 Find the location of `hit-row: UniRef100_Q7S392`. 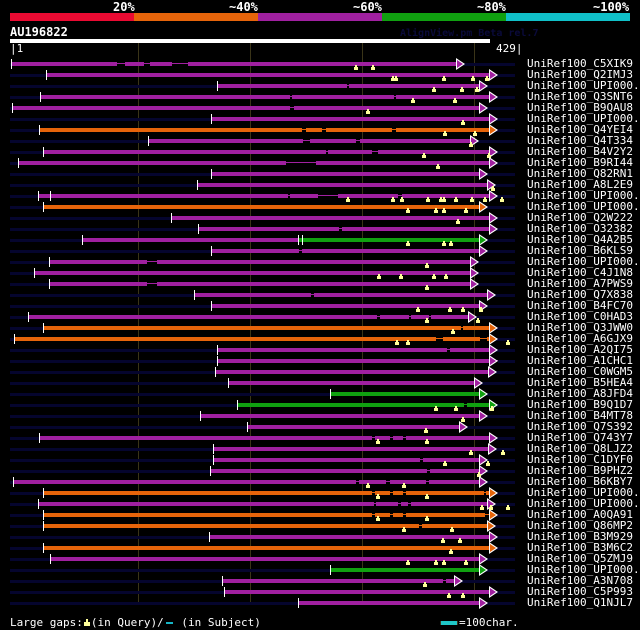

hit-row: UniRef100_Q7S392 is located at coordinates (320, 426).